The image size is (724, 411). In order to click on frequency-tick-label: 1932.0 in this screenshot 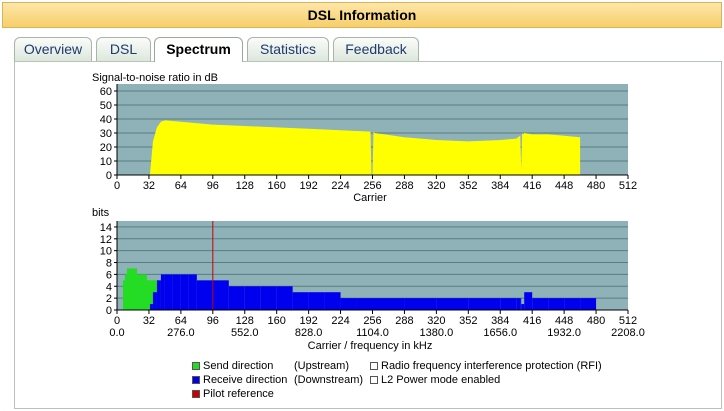, I will do `click(564, 333)`.